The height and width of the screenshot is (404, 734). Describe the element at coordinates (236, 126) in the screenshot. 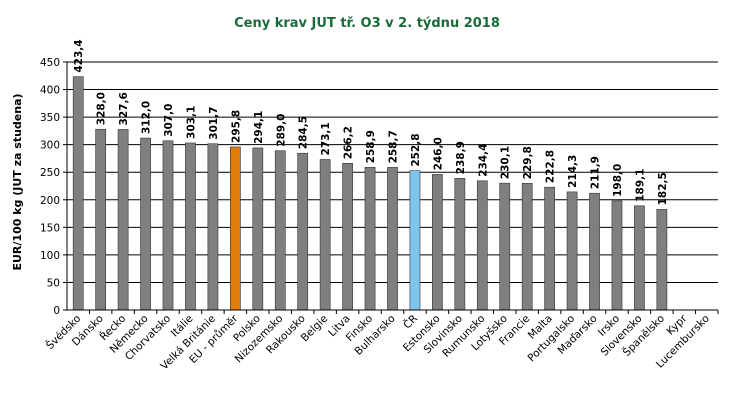

I see `data-label: 295,8` at that location.